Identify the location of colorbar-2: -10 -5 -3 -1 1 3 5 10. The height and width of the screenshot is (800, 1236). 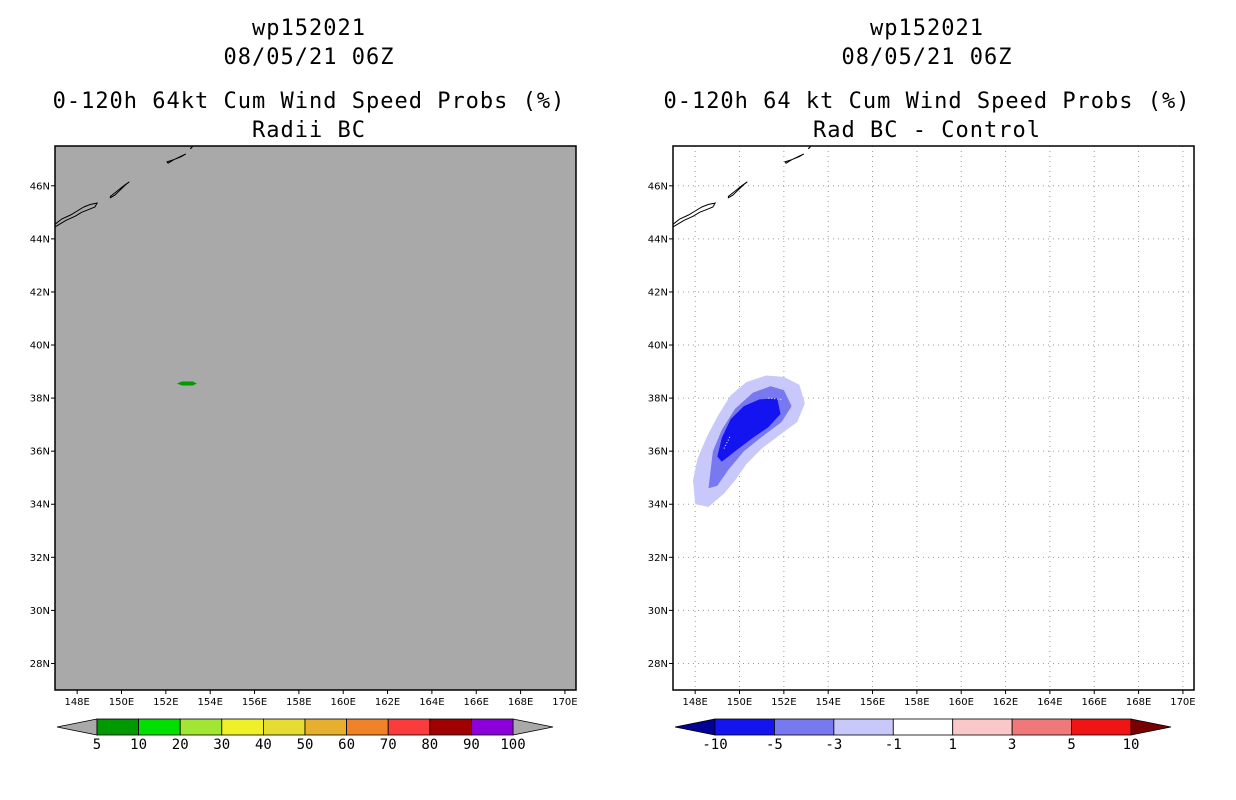
(923, 735).